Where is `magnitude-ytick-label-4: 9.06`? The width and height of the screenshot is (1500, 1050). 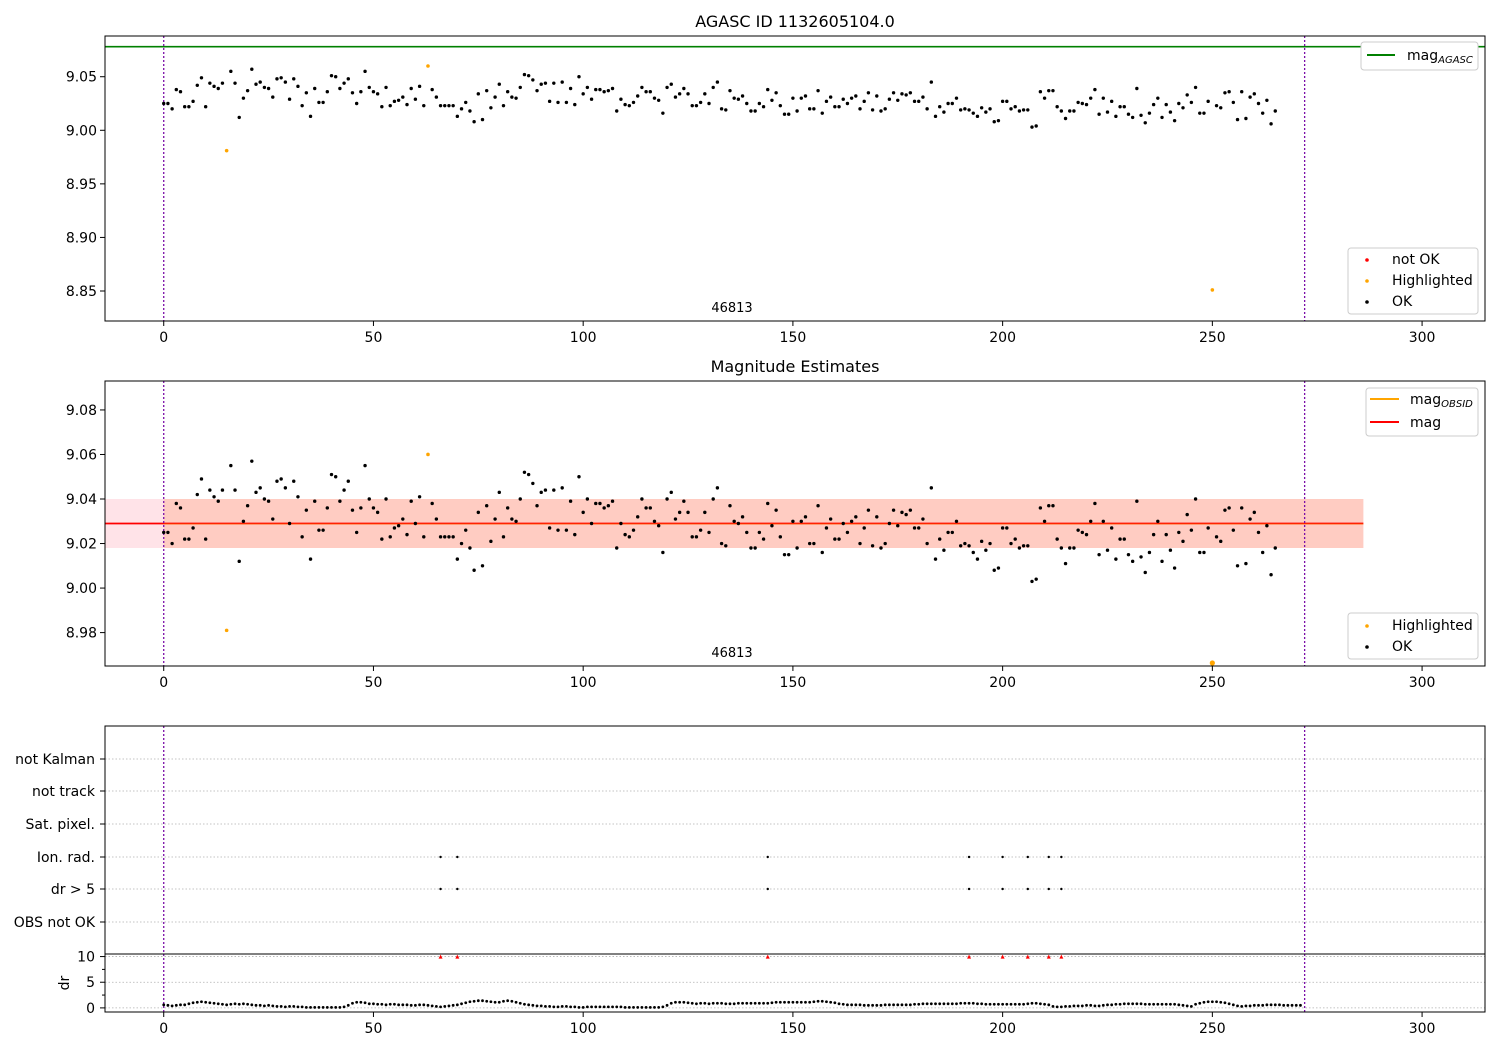 magnitude-ytick-label-4: 9.06 is located at coordinates (81, 455).